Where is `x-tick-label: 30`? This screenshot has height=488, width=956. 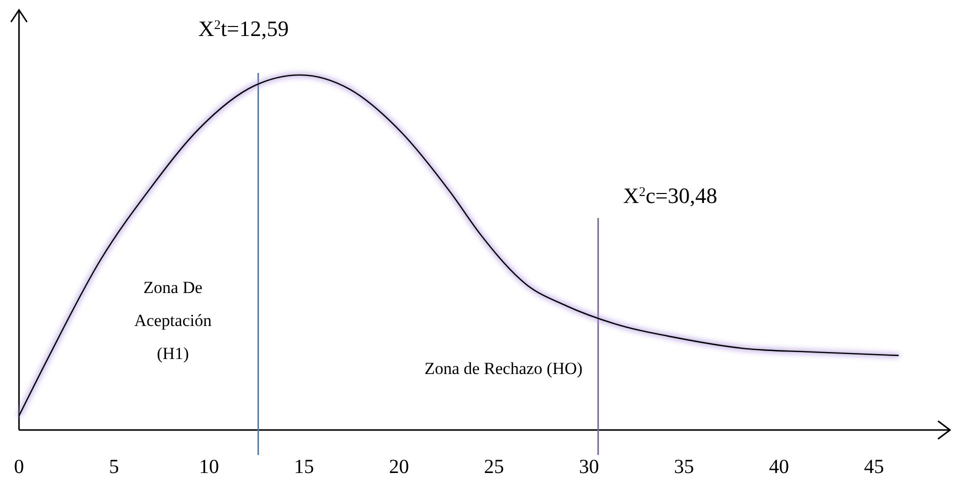
x-tick-label: 30 is located at coordinates (589, 467).